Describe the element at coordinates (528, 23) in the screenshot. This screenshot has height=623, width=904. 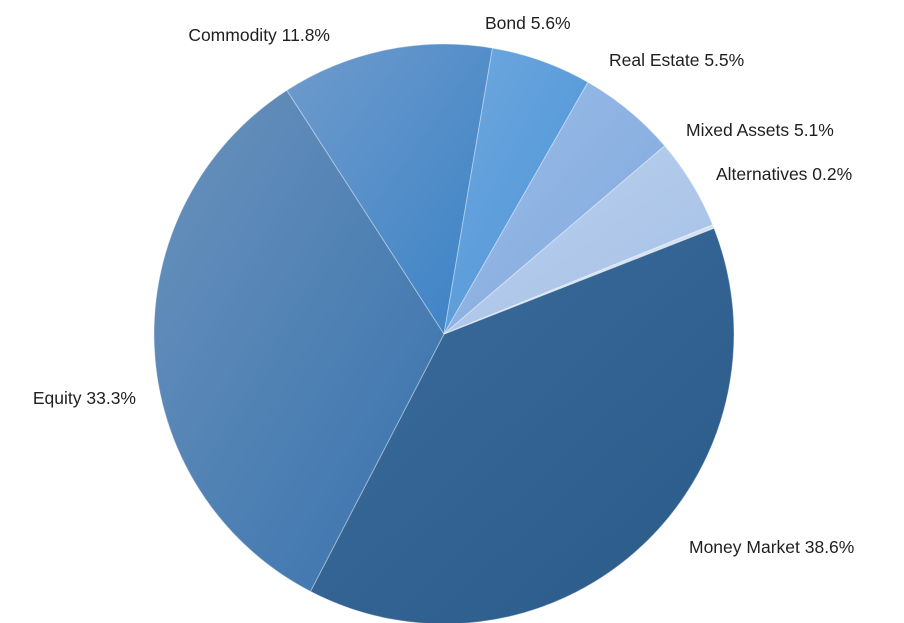
I see `slice-label-bond: Bond 5.6%` at that location.